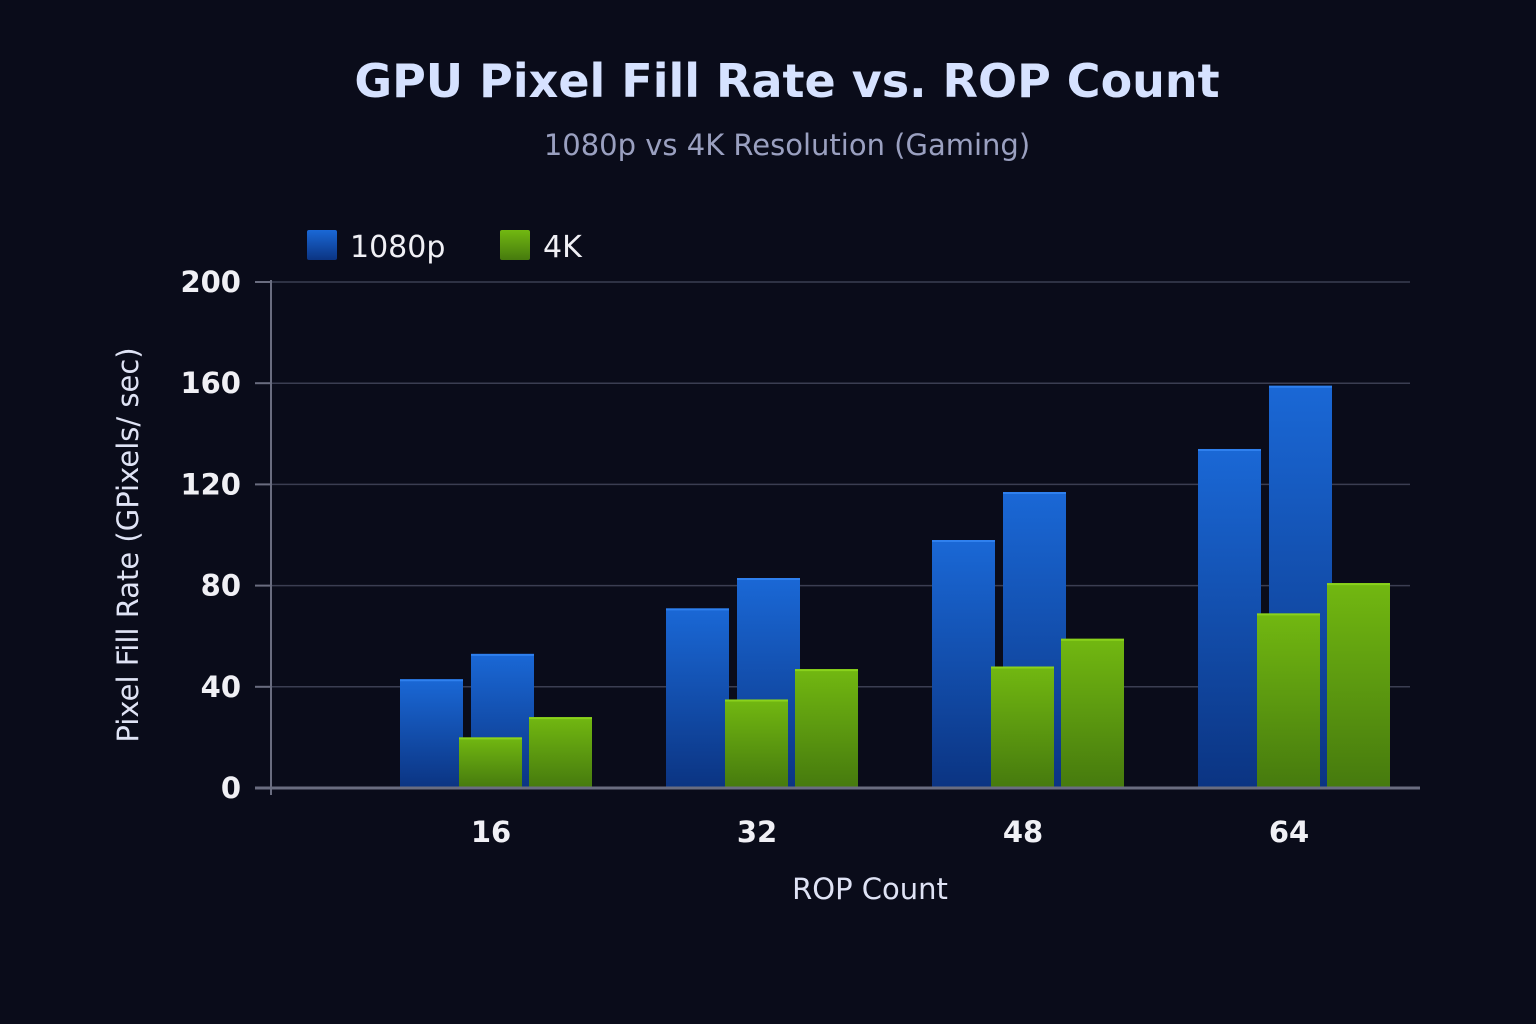  Describe the element at coordinates (397, 247) in the screenshot. I see `legend-label-1080p: 1080p` at that location.